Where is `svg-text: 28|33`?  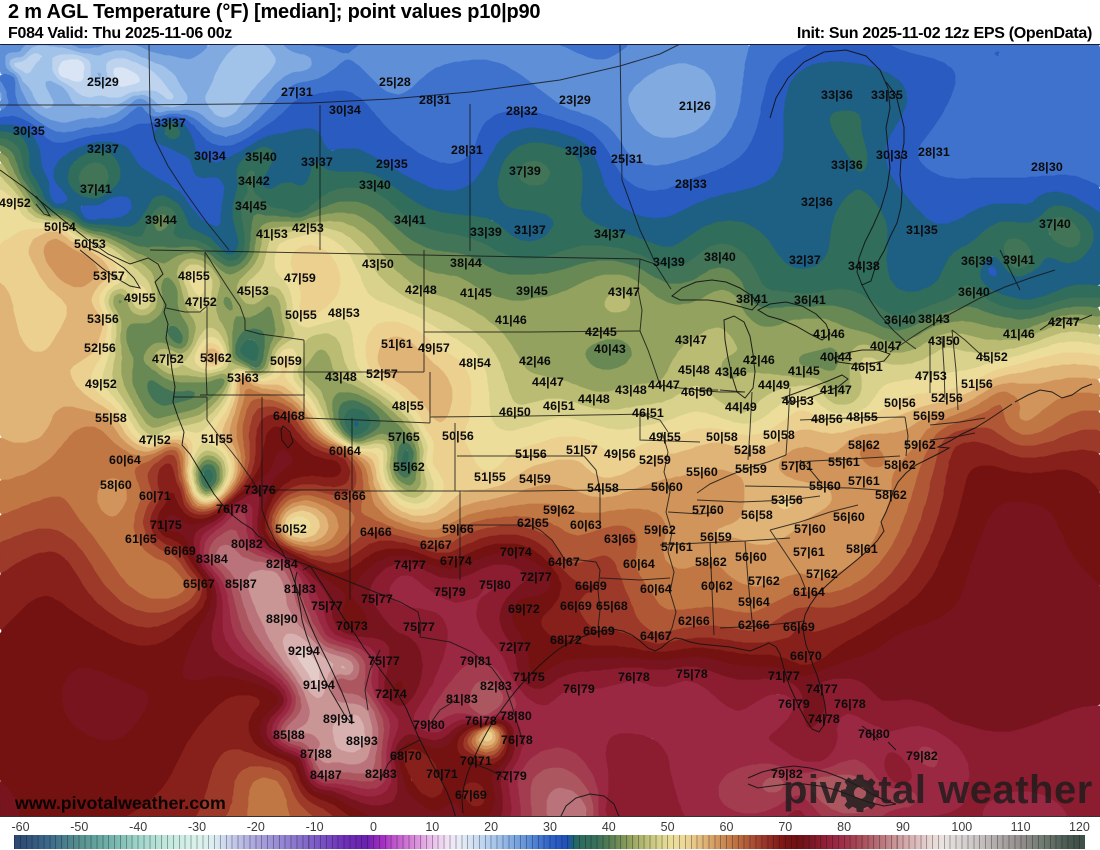 svg-text: 28|33 is located at coordinates (691, 184).